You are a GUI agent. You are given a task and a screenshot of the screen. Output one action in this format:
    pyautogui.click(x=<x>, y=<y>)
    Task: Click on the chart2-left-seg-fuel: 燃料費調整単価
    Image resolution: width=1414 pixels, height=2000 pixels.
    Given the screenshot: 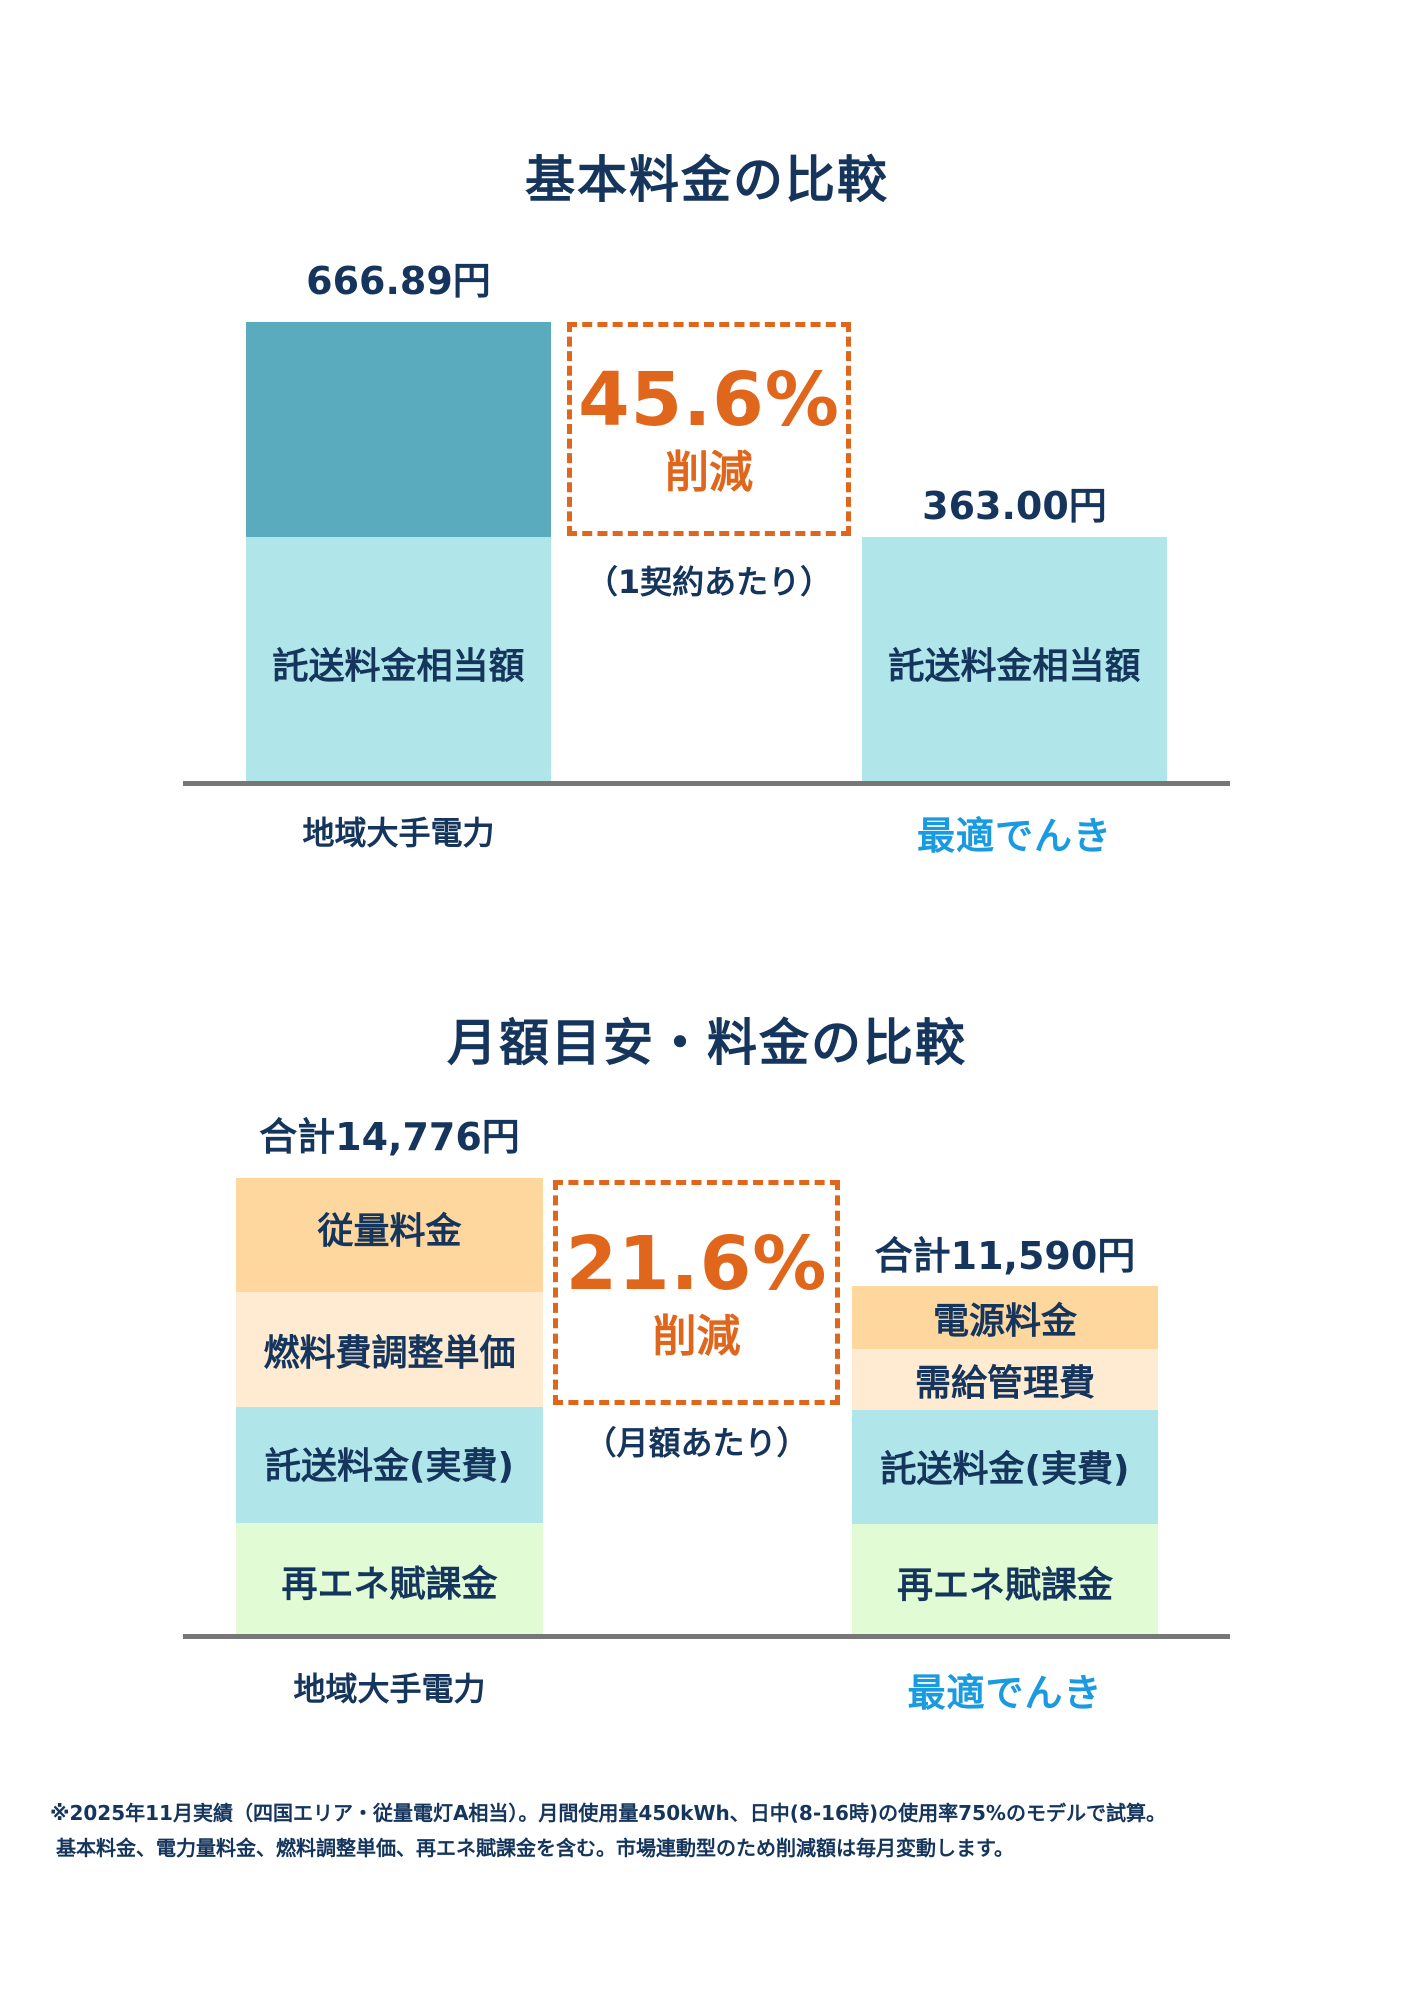 What is the action you would take?
    pyautogui.click(x=389, y=1349)
    